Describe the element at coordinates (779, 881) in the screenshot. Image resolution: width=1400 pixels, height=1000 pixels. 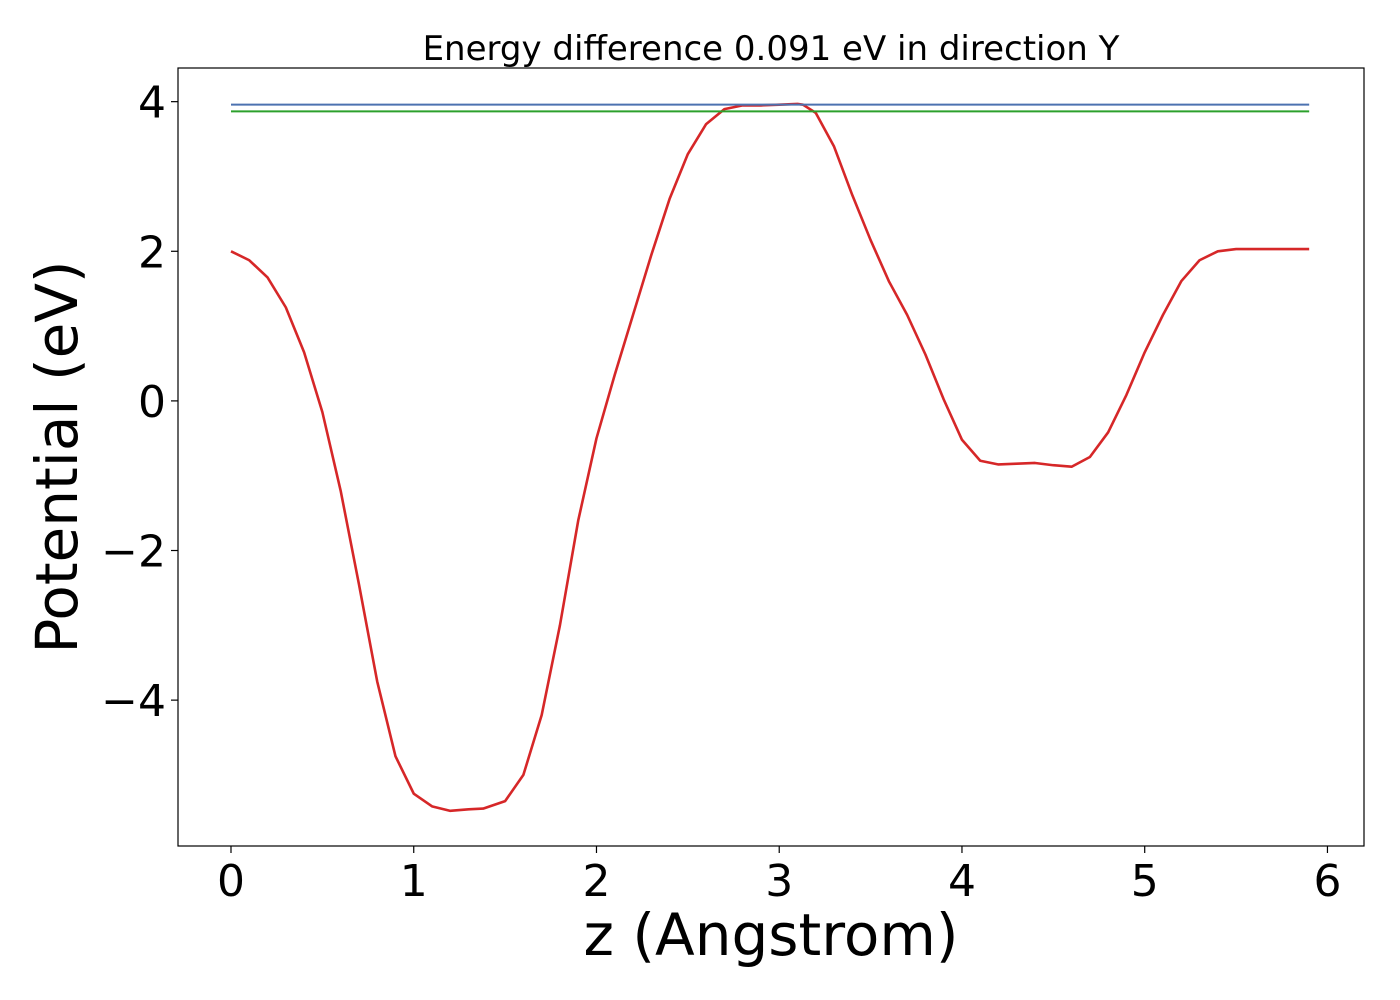
I see `x-tick-label: 3` at that location.